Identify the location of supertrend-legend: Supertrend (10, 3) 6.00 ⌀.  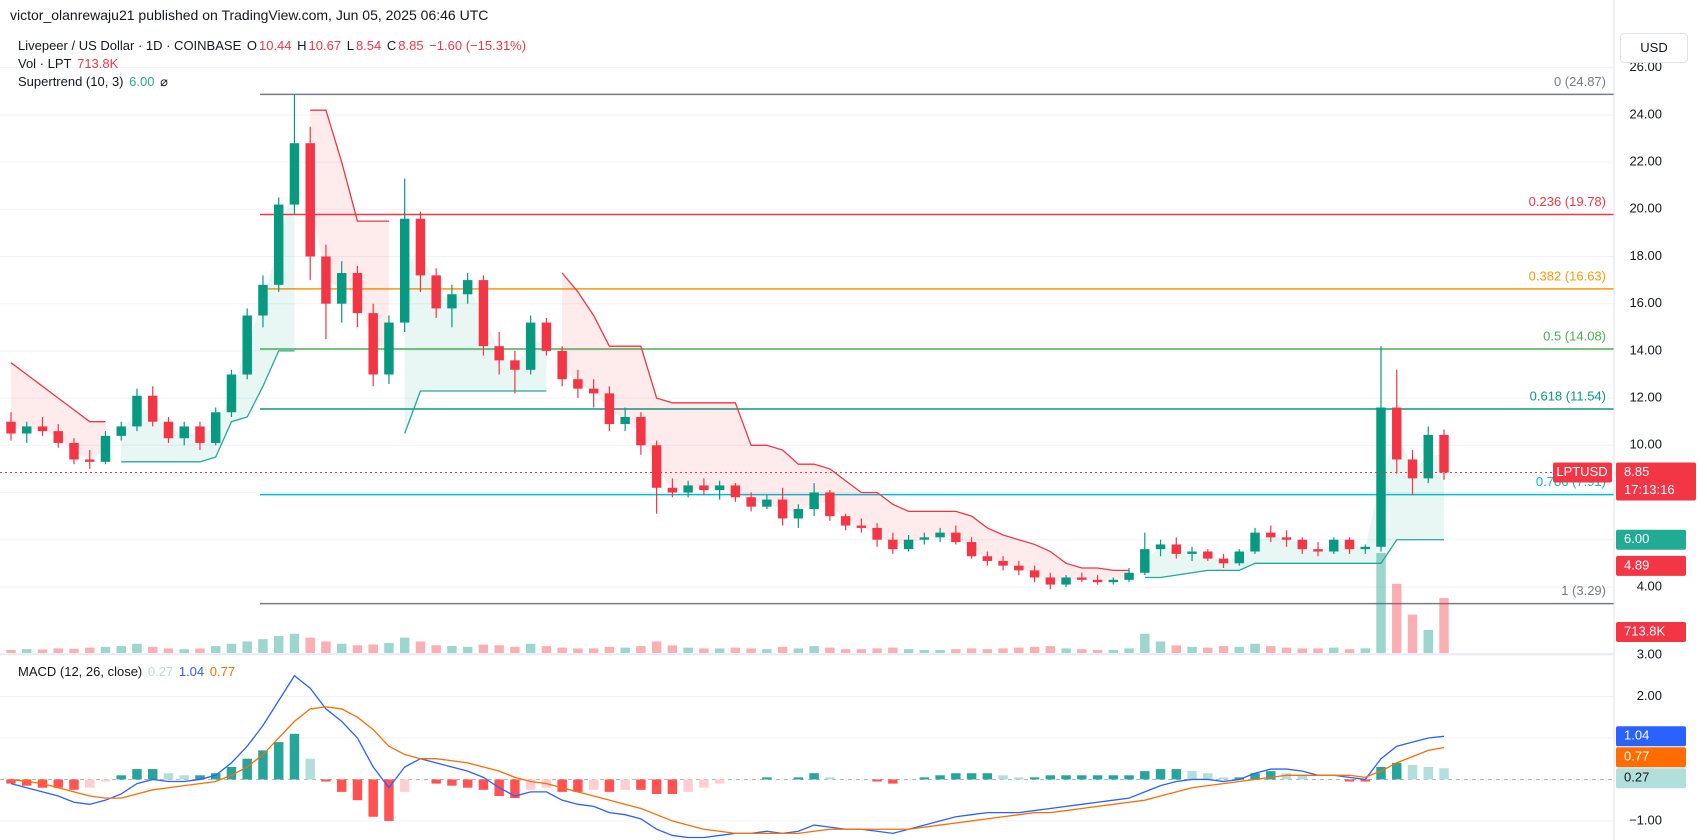
(94, 82).